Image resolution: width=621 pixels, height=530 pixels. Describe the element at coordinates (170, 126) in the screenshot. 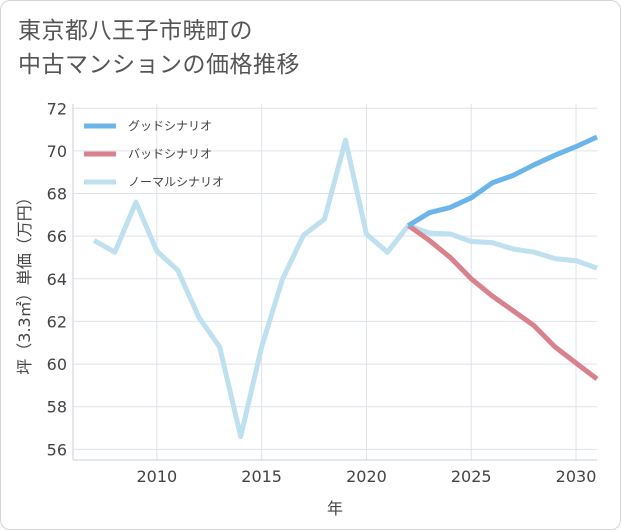

I see `legend-label: グッドシナリオ` at that location.